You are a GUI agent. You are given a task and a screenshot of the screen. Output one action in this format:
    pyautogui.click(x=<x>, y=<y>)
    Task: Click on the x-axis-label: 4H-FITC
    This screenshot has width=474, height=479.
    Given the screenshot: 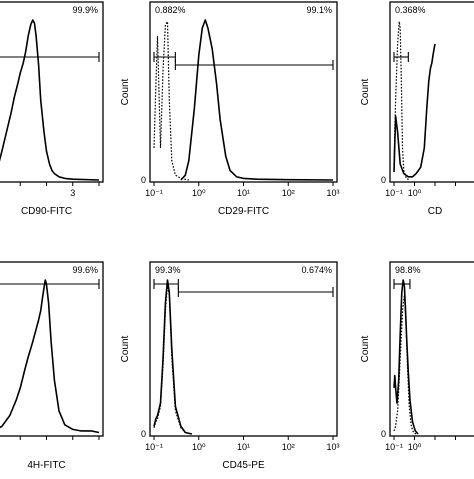 What is the action you would take?
    pyautogui.click(x=46, y=465)
    